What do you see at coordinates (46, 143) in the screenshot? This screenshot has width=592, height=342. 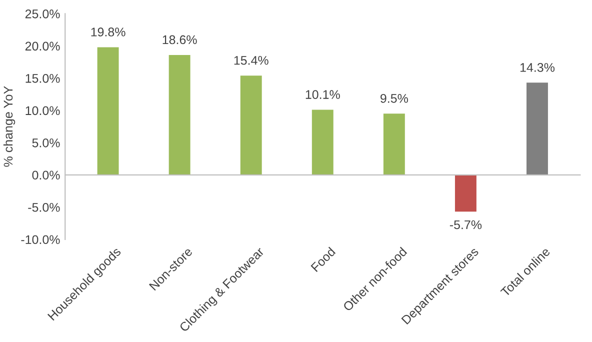 I see `y-tick-label: 5.0%` at bounding box center [46, 143].